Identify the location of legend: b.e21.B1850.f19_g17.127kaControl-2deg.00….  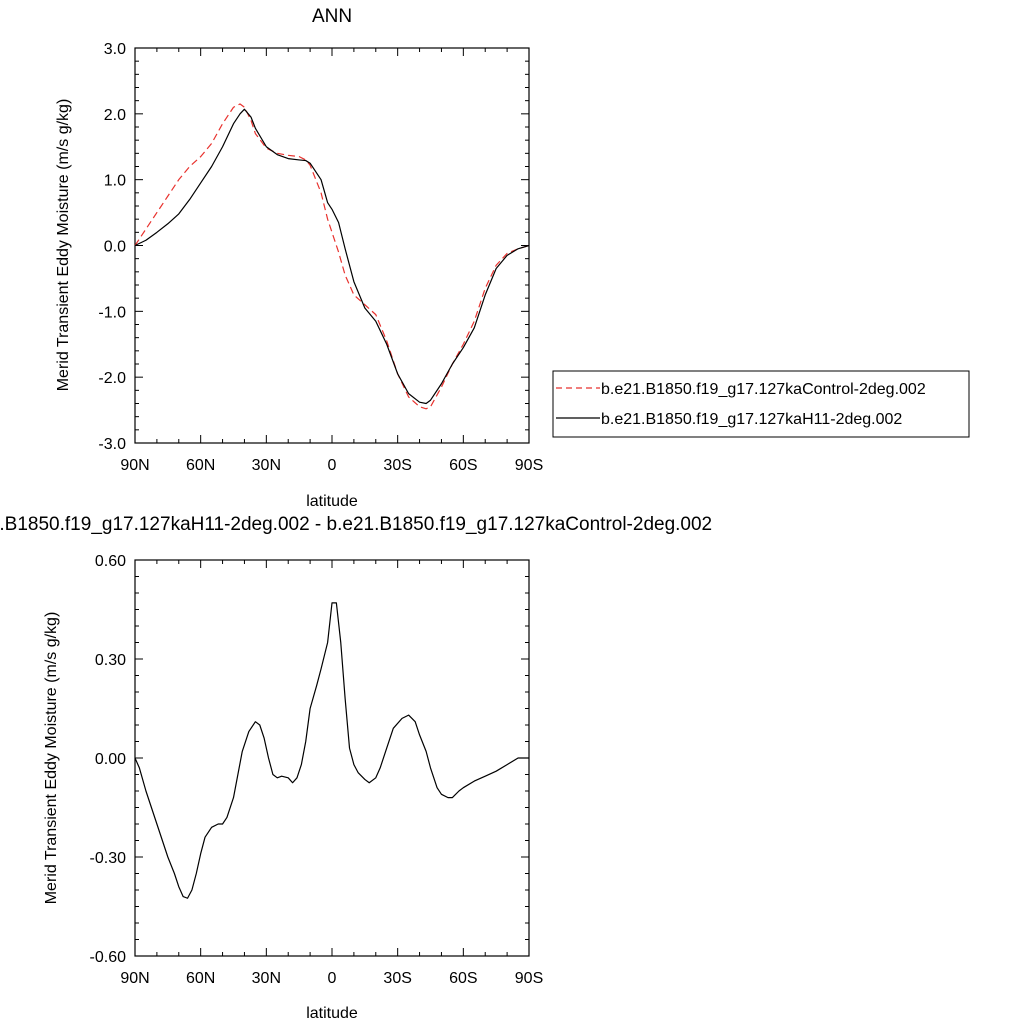
(761, 404).